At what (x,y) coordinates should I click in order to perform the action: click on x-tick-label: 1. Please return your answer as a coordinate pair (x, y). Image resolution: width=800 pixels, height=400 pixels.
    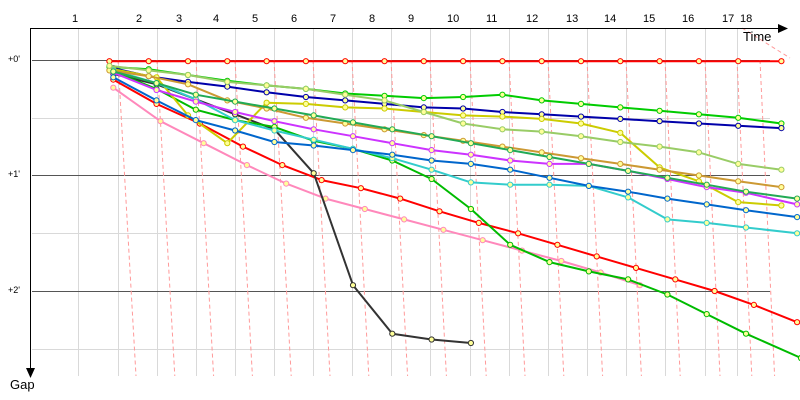
    Looking at the image, I should click on (75, 19).